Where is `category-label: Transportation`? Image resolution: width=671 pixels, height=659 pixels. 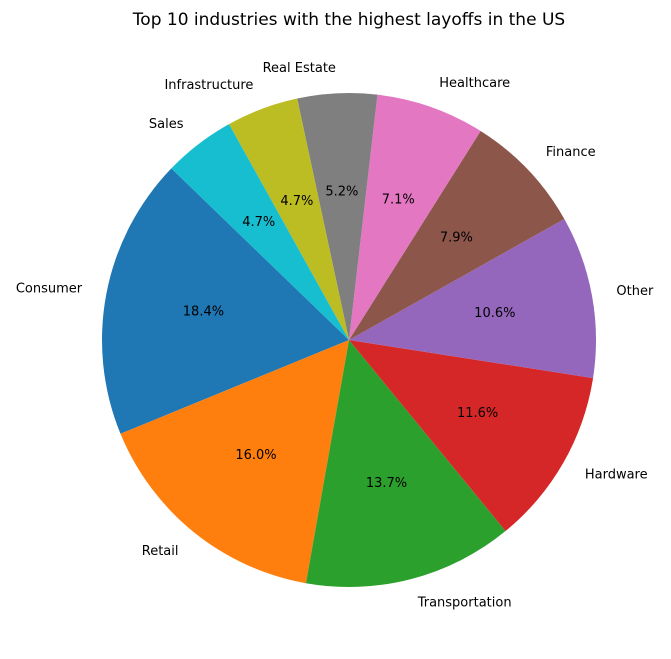 category-label: Transportation is located at coordinates (464, 602).